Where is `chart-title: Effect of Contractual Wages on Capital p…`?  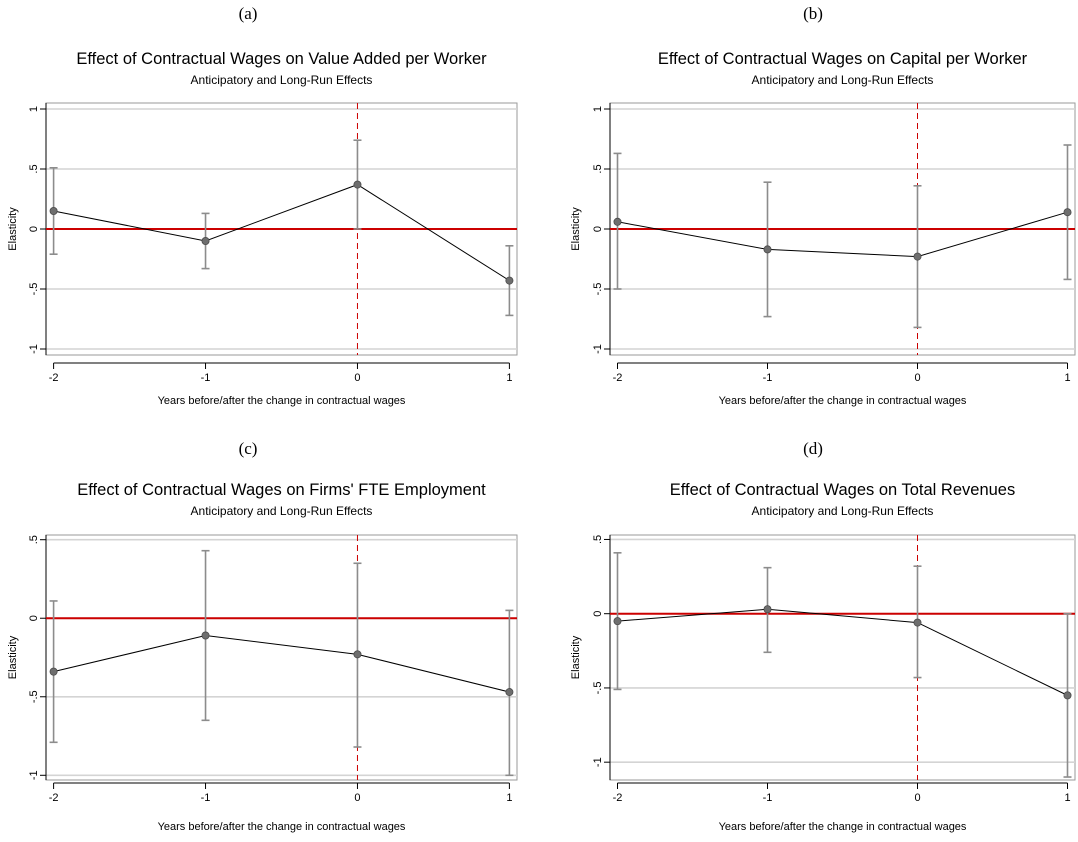
chart-title: Effect of Contractual Wages on Capital p… is located at coordinates (843, 59).